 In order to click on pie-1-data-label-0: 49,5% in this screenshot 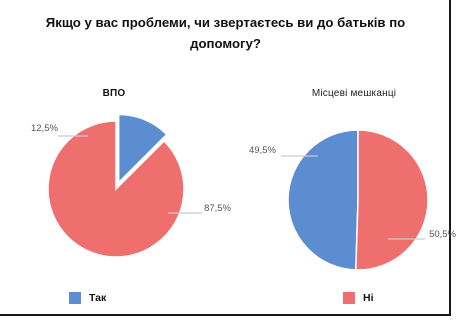, I will do `click(262, 150)`.